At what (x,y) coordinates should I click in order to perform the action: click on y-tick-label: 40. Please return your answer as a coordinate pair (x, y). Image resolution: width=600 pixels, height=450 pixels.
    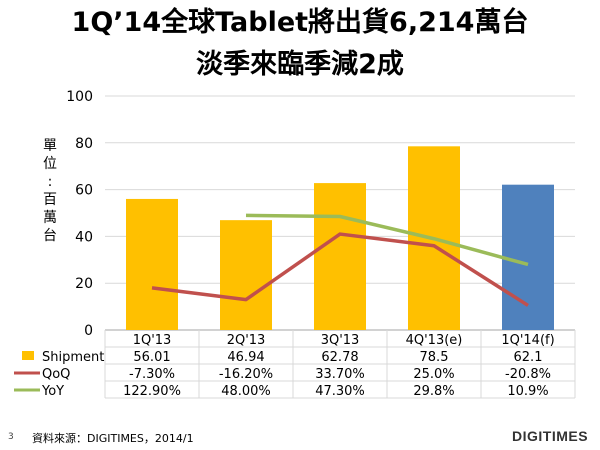
    Looking at the image, I should click on (84, 237).